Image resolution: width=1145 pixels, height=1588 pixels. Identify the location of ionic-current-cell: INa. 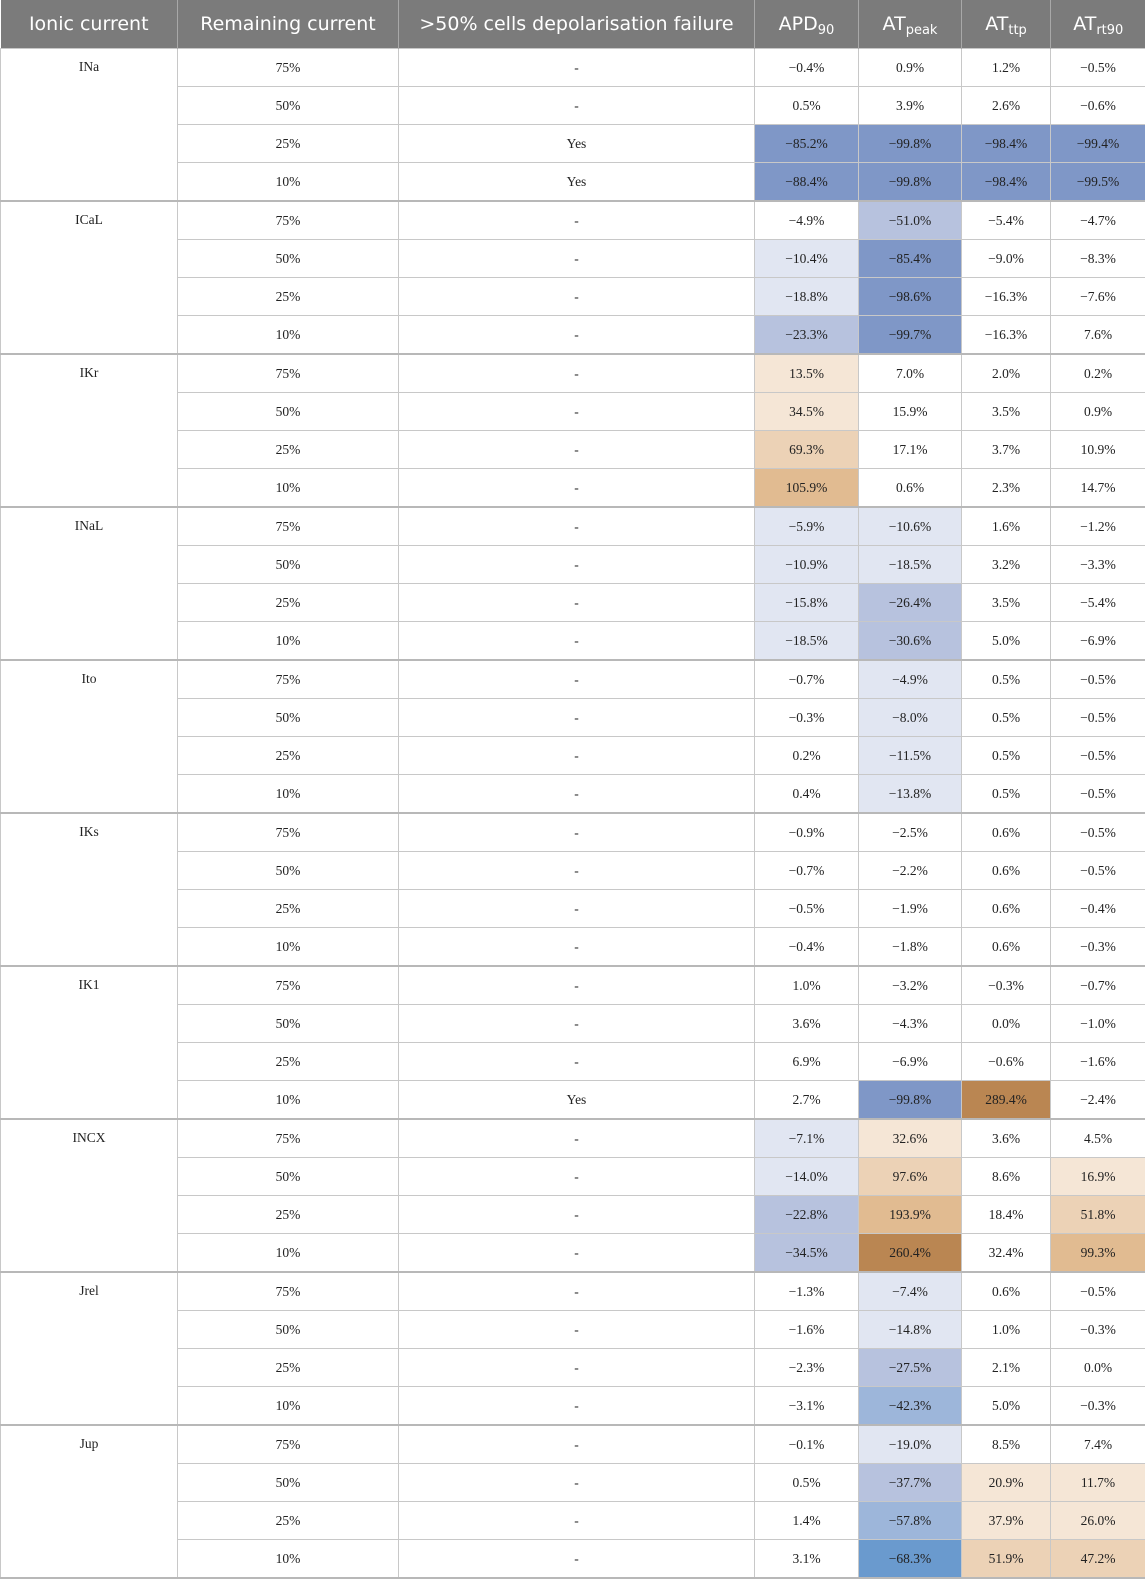
(89, 125).